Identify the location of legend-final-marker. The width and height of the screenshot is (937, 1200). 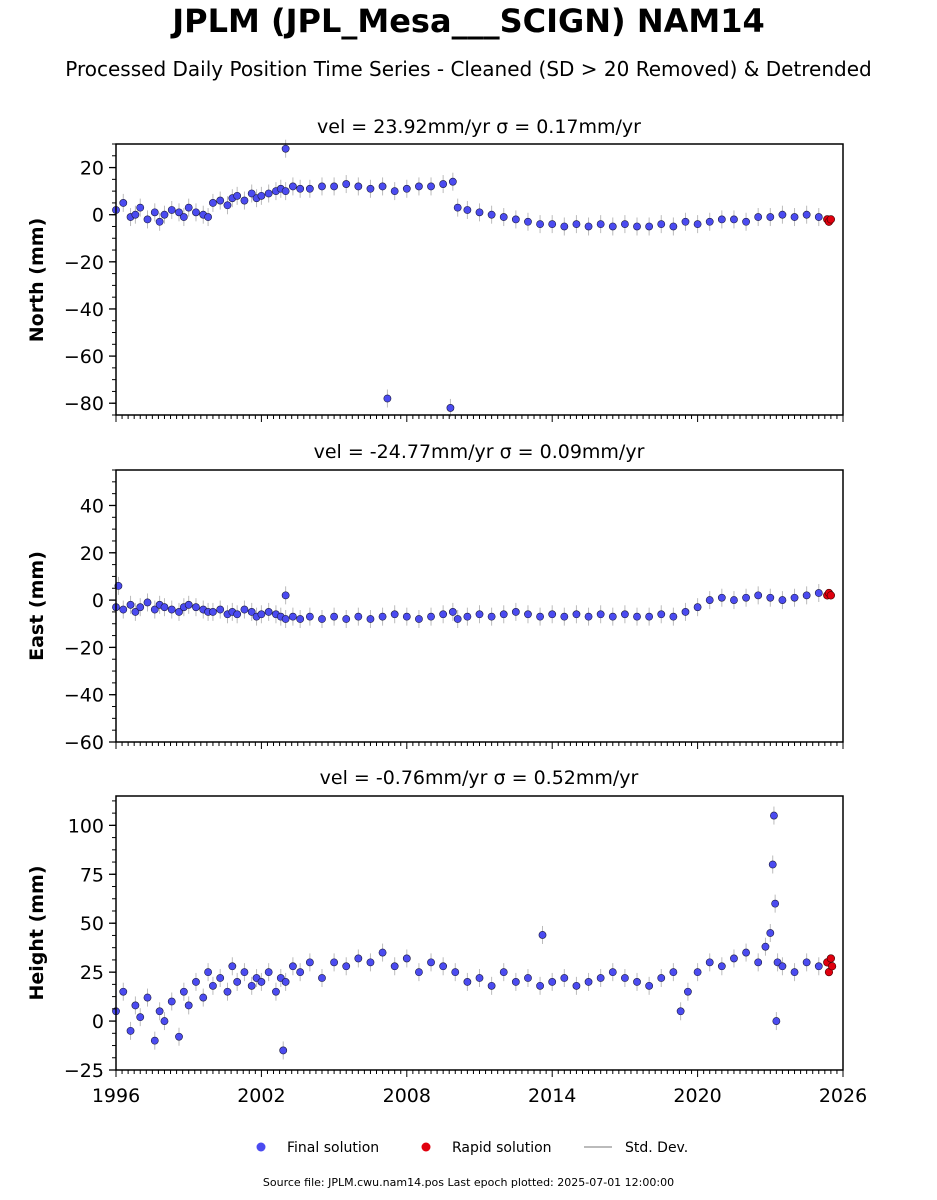
(261, 1147).